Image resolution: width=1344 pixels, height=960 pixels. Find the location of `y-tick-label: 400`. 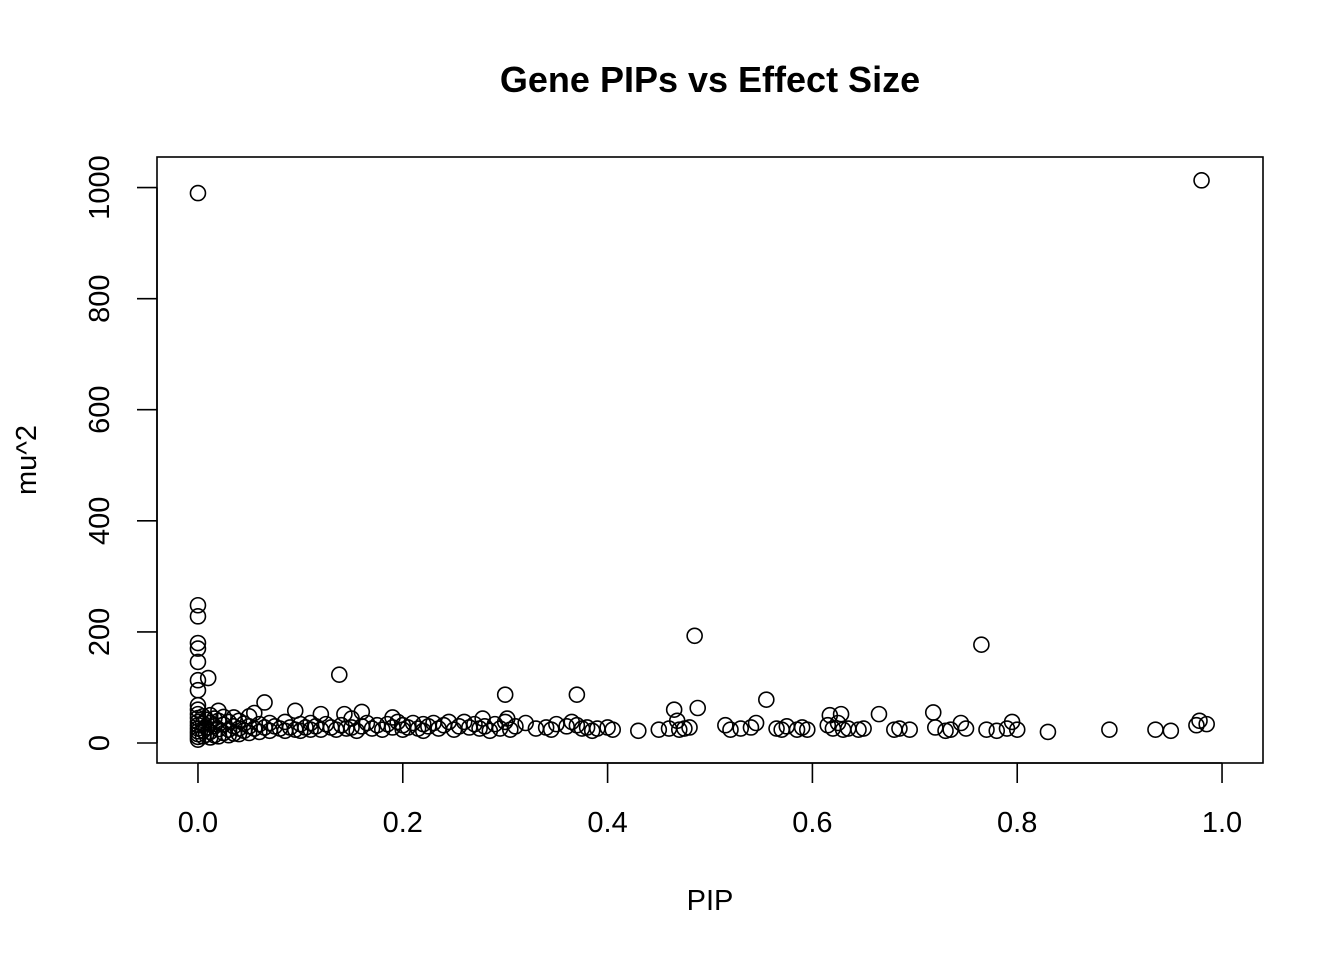

y-tick-label: 400 is located at coordinates (100, 521).